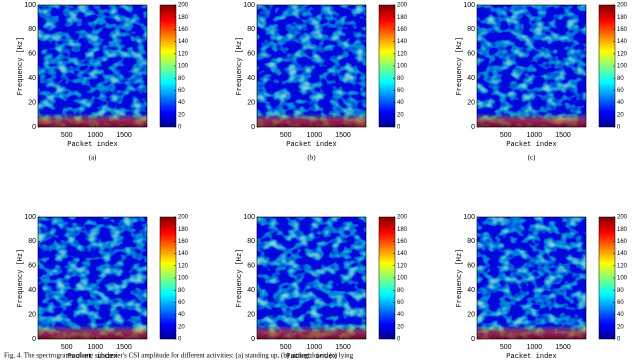 The image size is (640, 361). I want to click on panel-label: (a), so click(93, 158).